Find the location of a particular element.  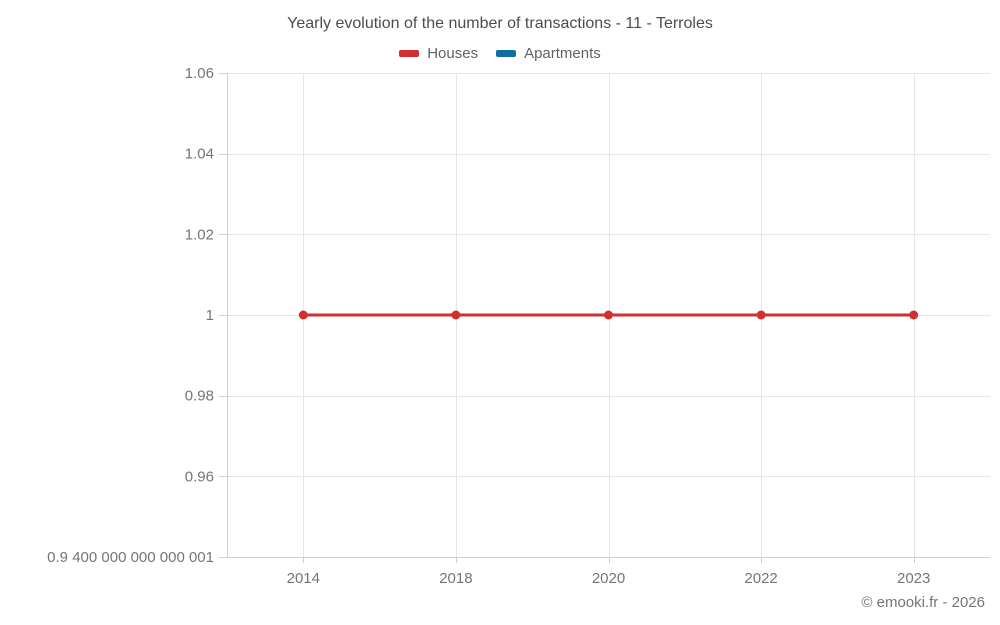

apartments-legend-swatch-icon is located at coordinates (506, 53).